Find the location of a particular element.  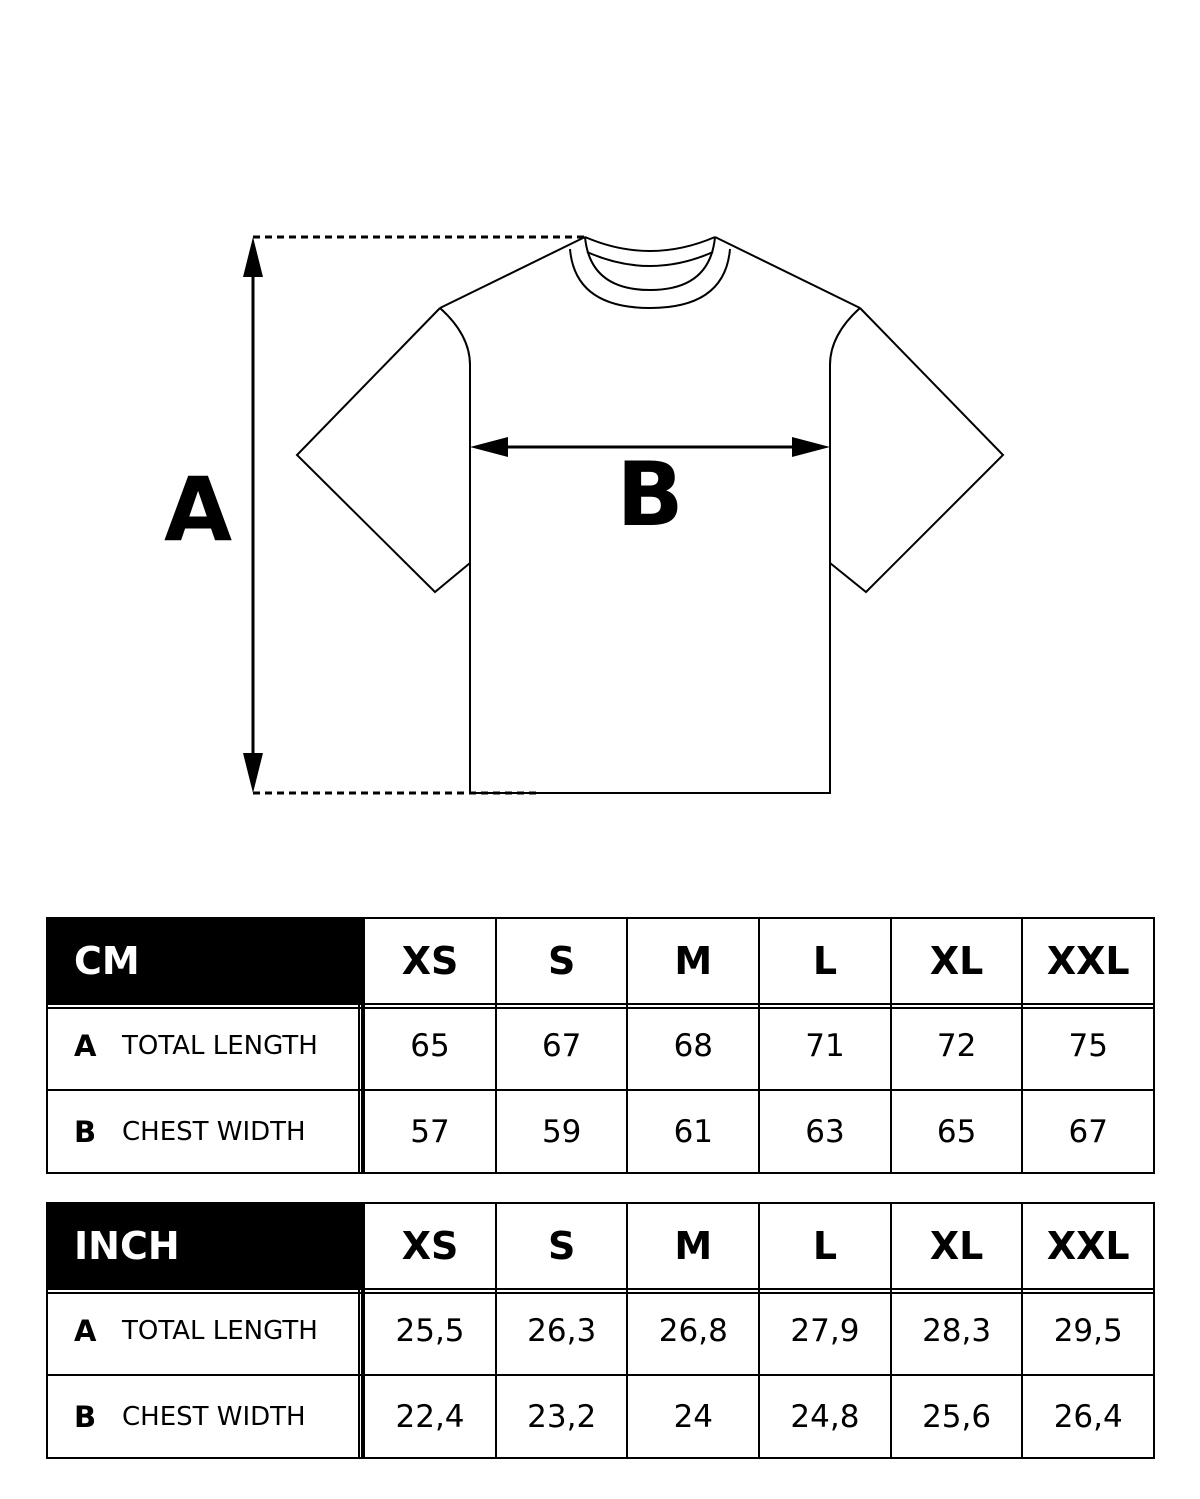

label-a: A is located at coordinates (198, 509).